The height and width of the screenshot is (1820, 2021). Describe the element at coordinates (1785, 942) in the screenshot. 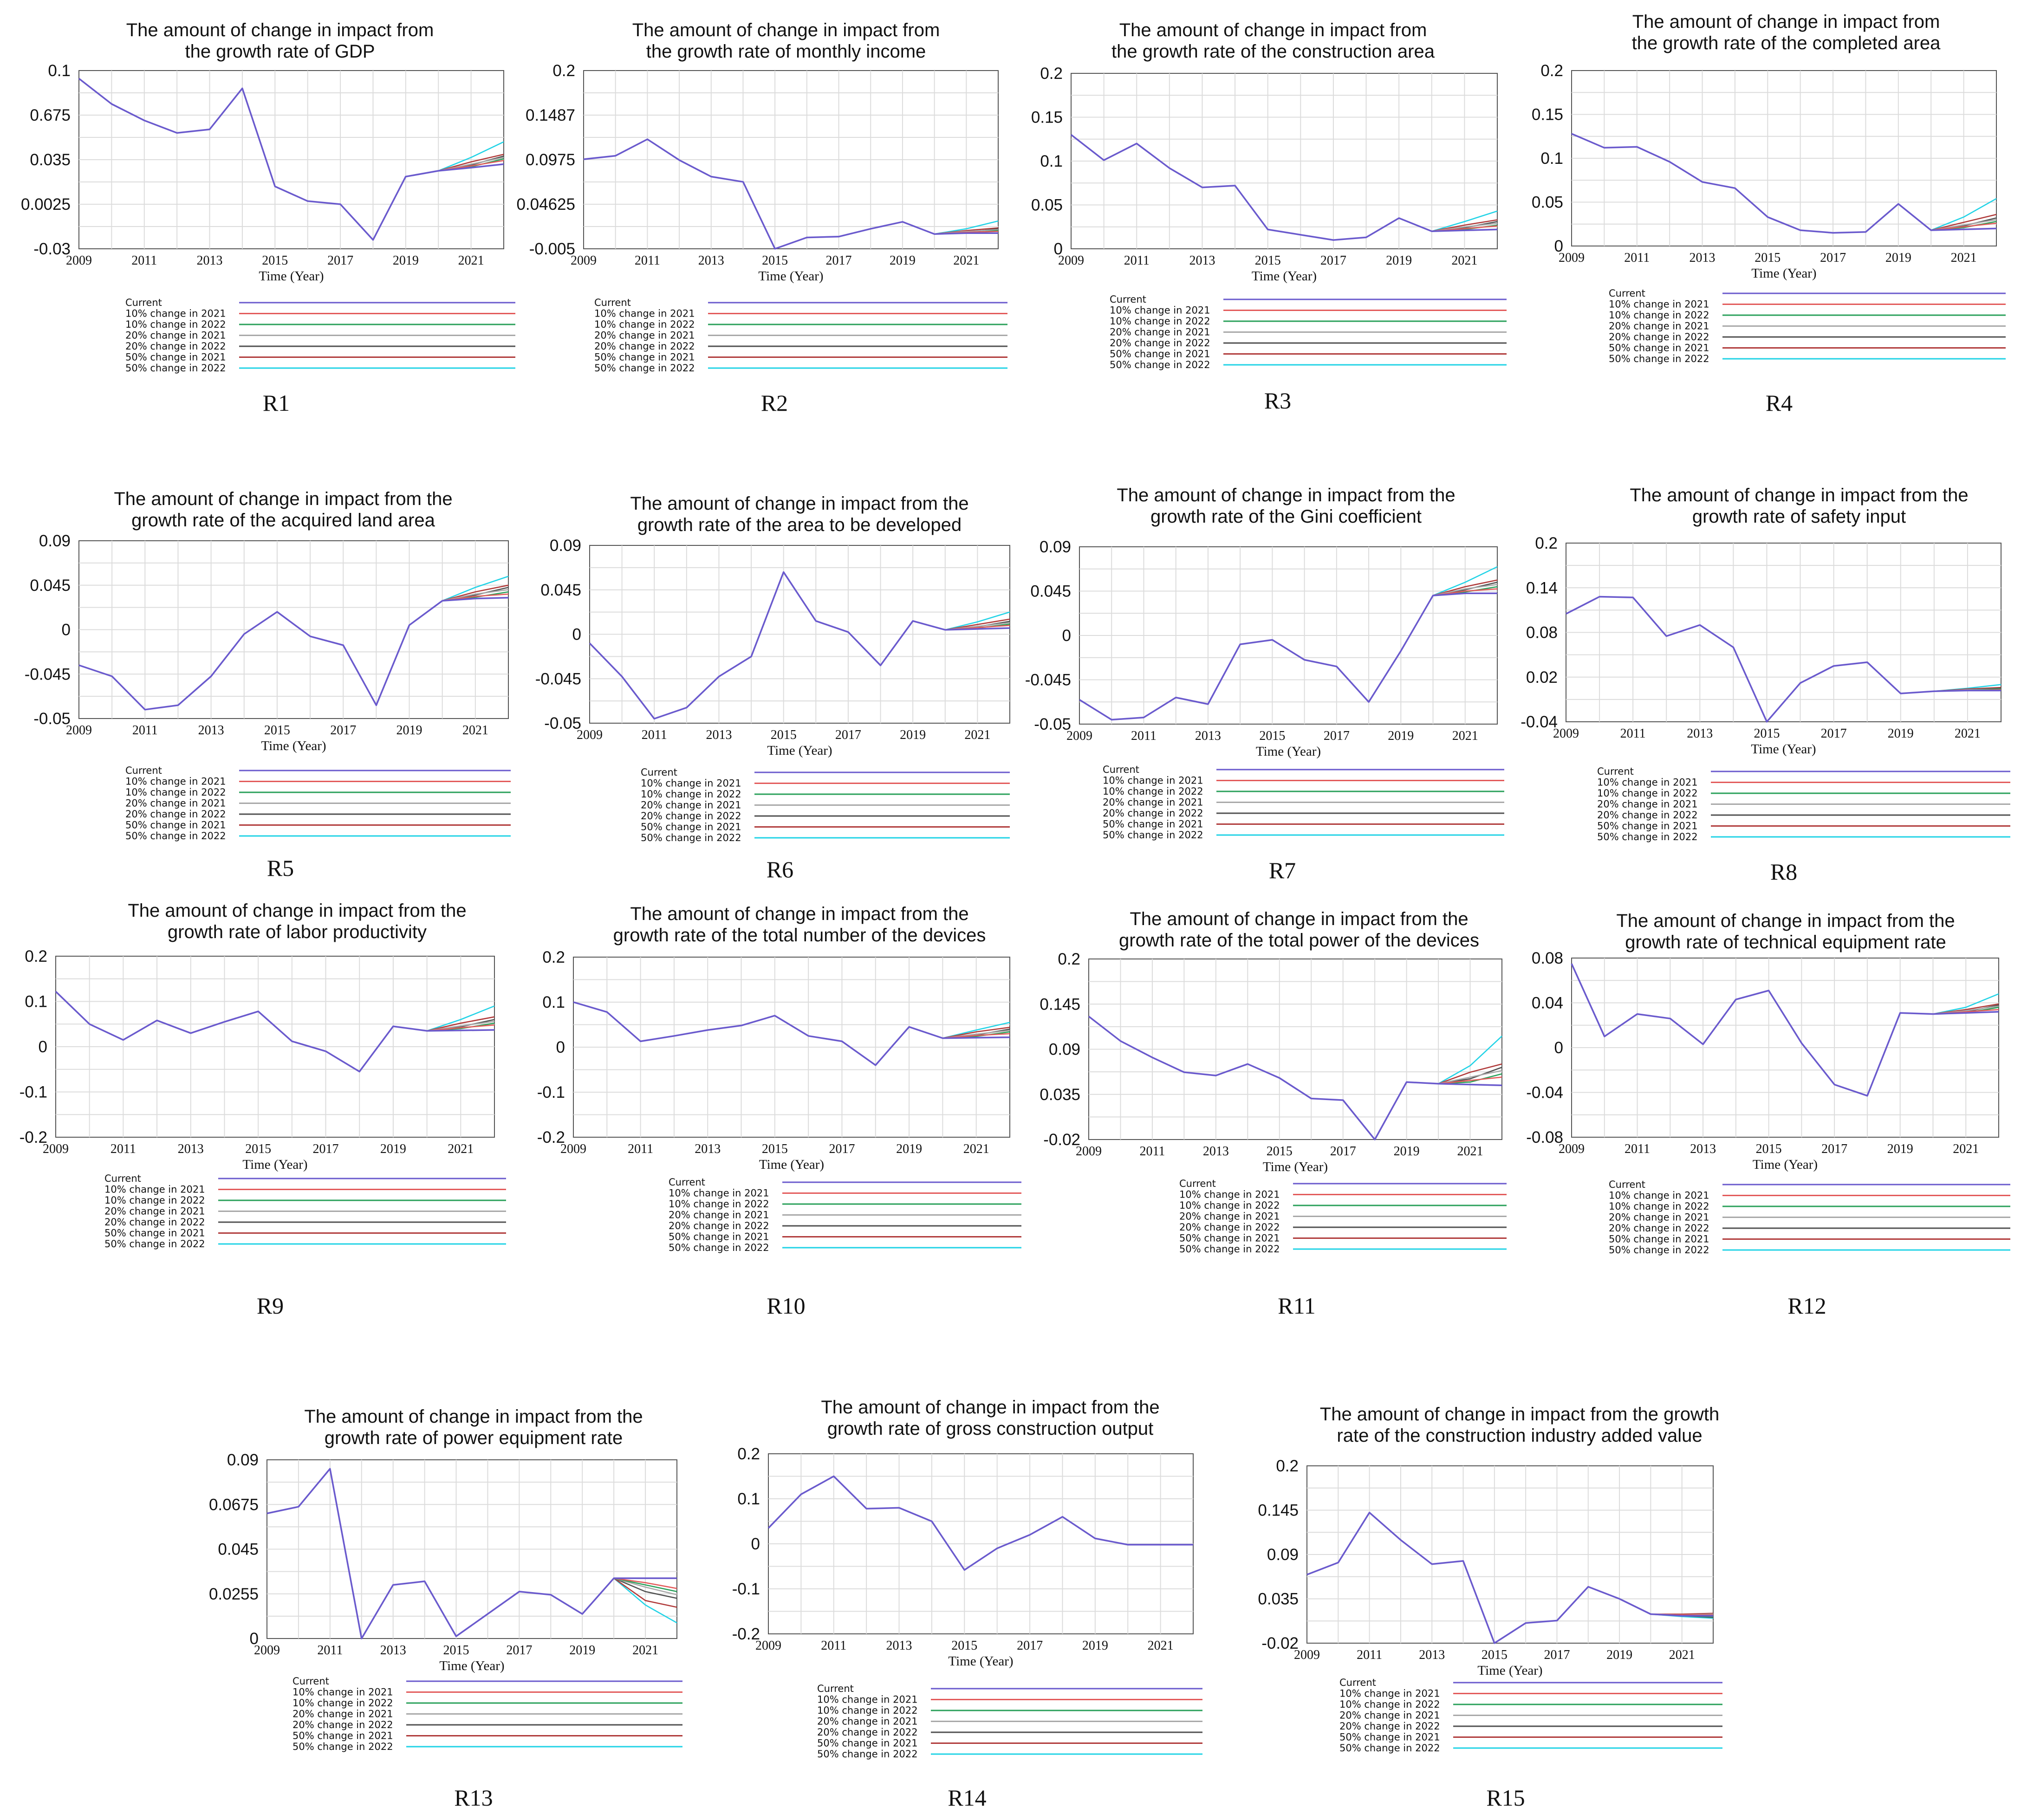

I see `chart-title-line: growth rate of technical equipment rate` at that location.